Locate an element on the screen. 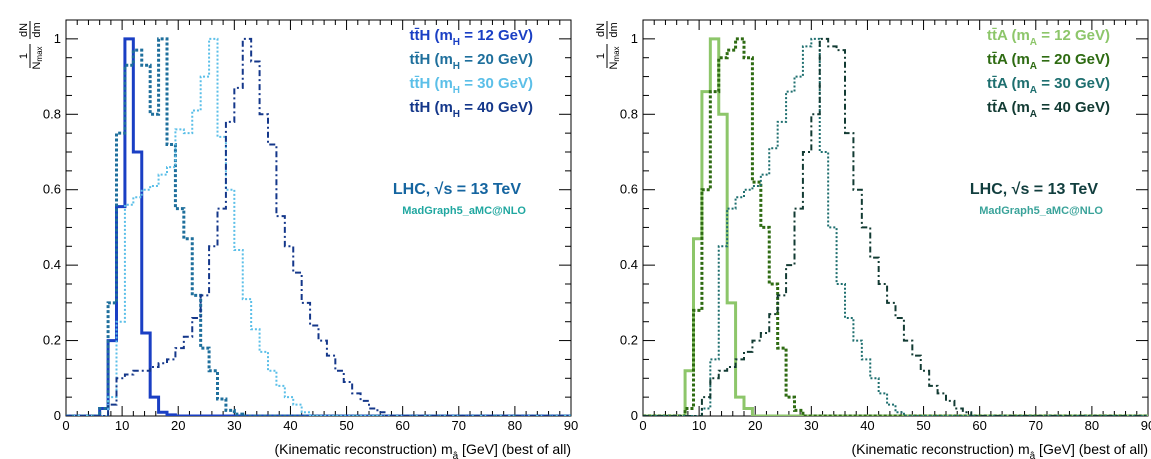 The width and height of the screenshot is (1151, 459). legend-entry-2: tt̄A (mA = 20 GeV) is located at coordinates (1048, 61).